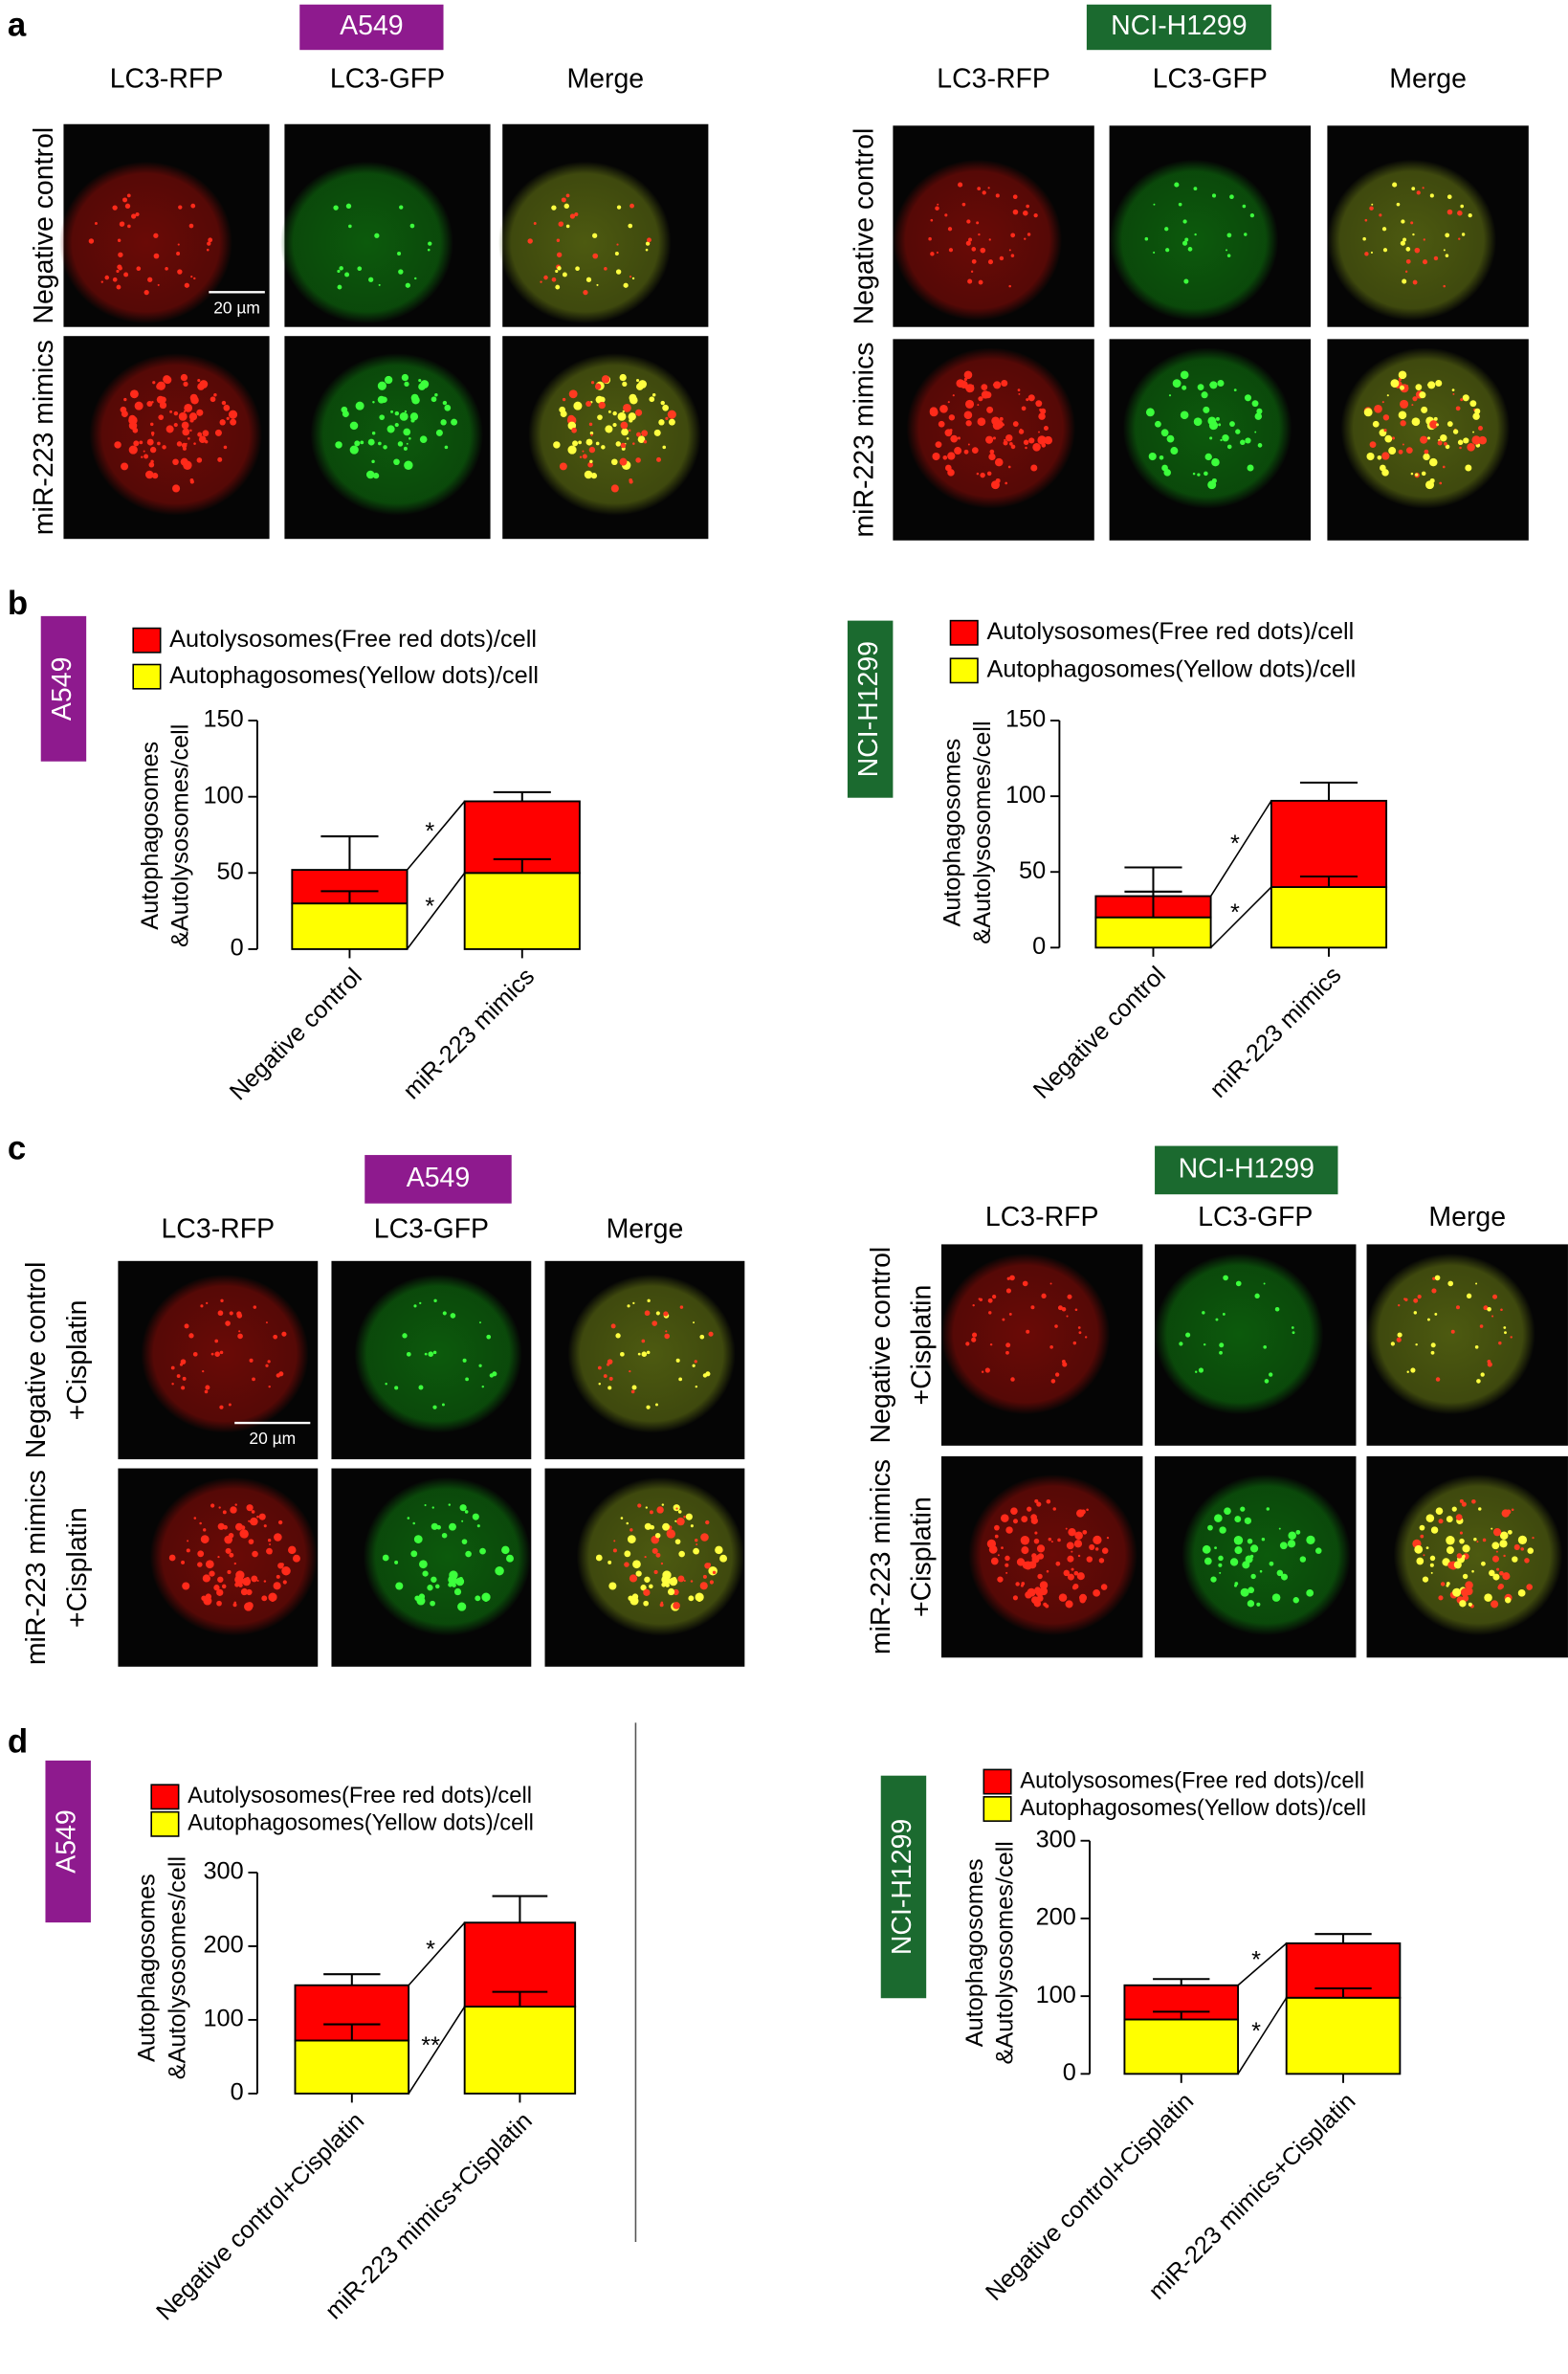 The height and width of the screenshot is (2374, 1568). I want to click on bar-segment, so click(1343, 2036).